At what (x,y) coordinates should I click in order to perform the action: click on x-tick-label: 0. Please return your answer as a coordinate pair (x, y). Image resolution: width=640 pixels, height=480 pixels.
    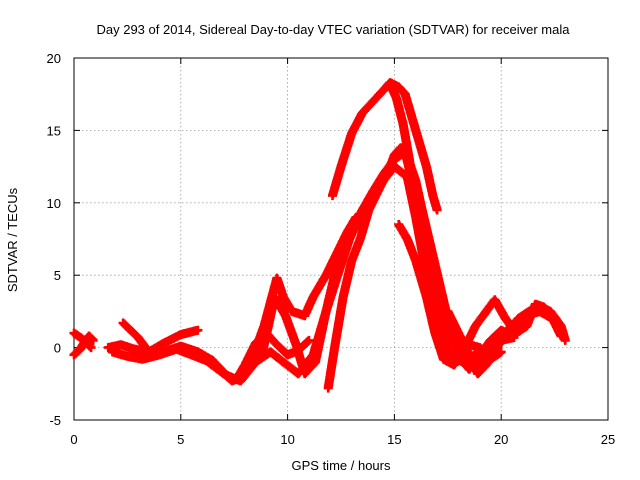
    Looking at the image, I should click on (73, 439).